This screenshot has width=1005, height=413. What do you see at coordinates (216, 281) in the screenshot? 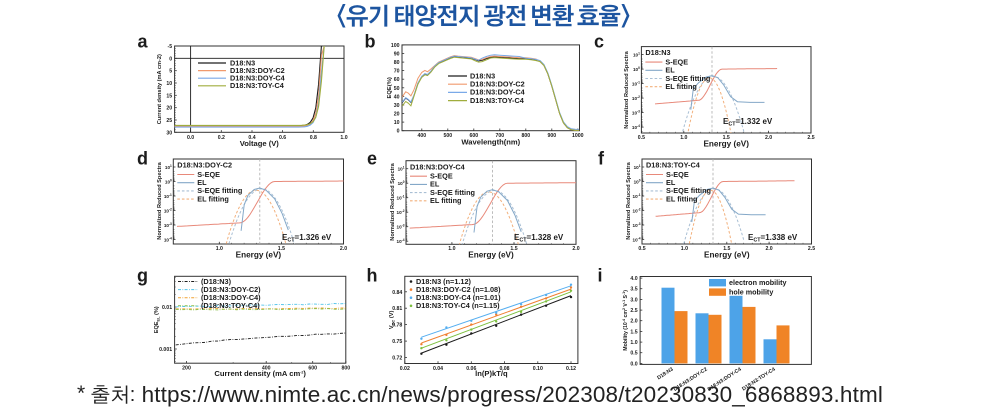
I see `svg-text: (D18:N3)` at bounding box center [216, 281].